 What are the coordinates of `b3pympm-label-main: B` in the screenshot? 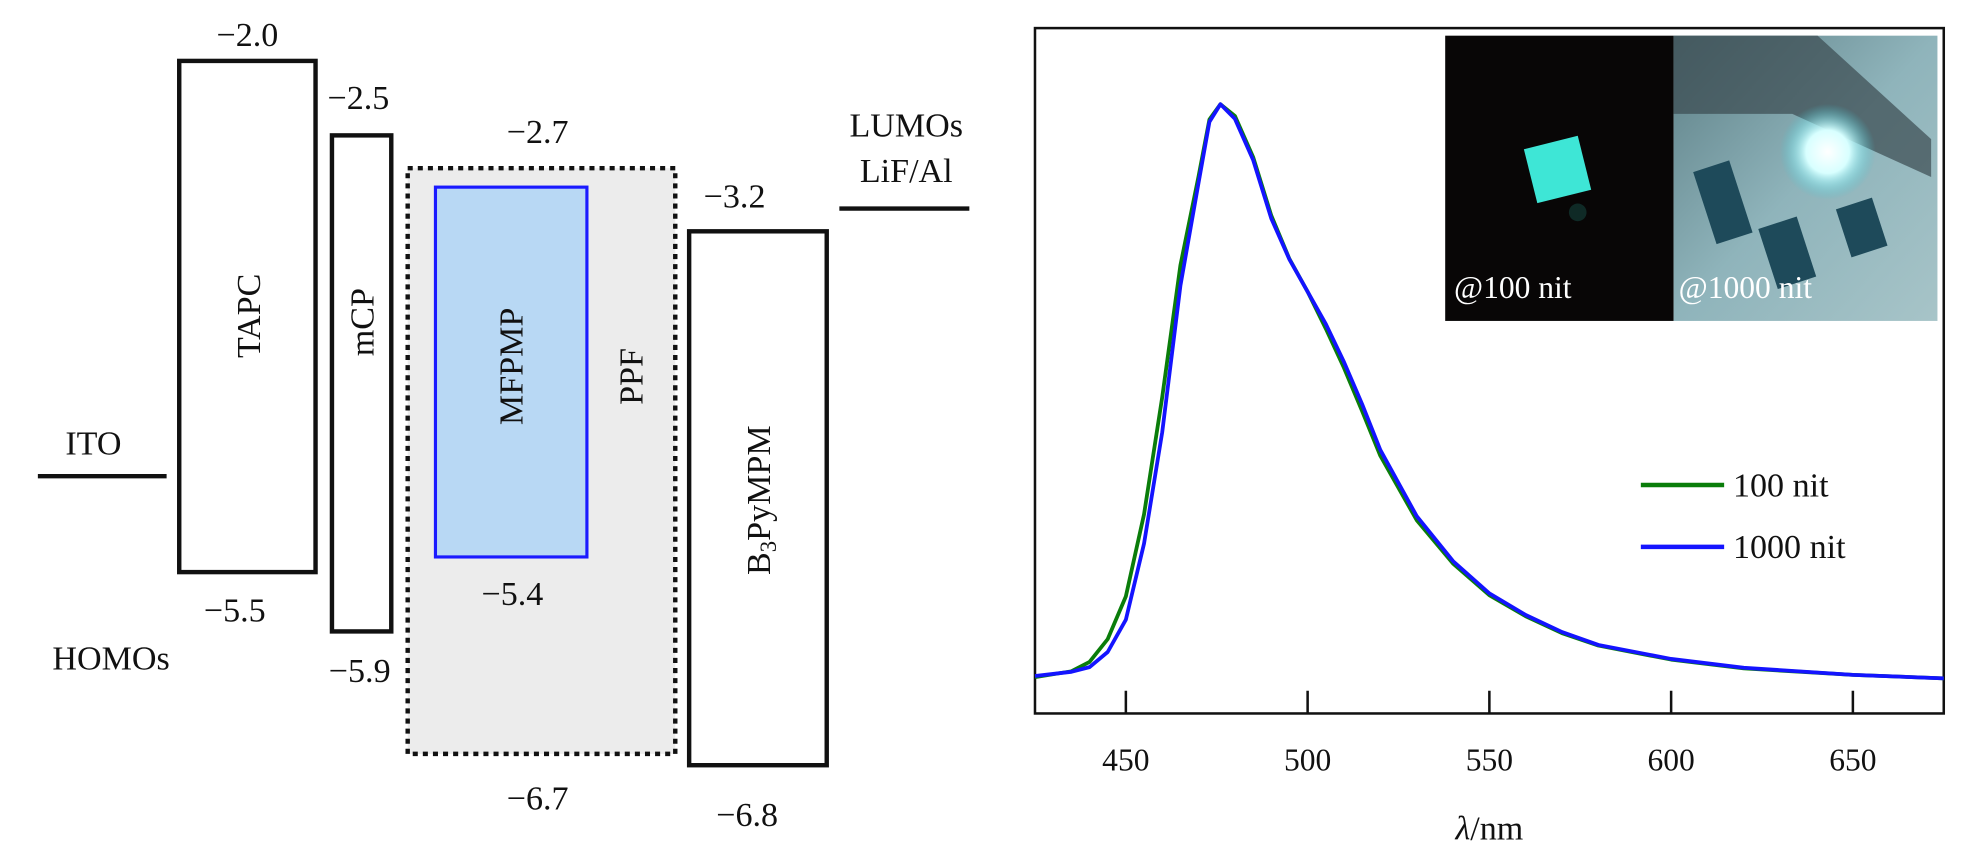 It's located at (759, 563).